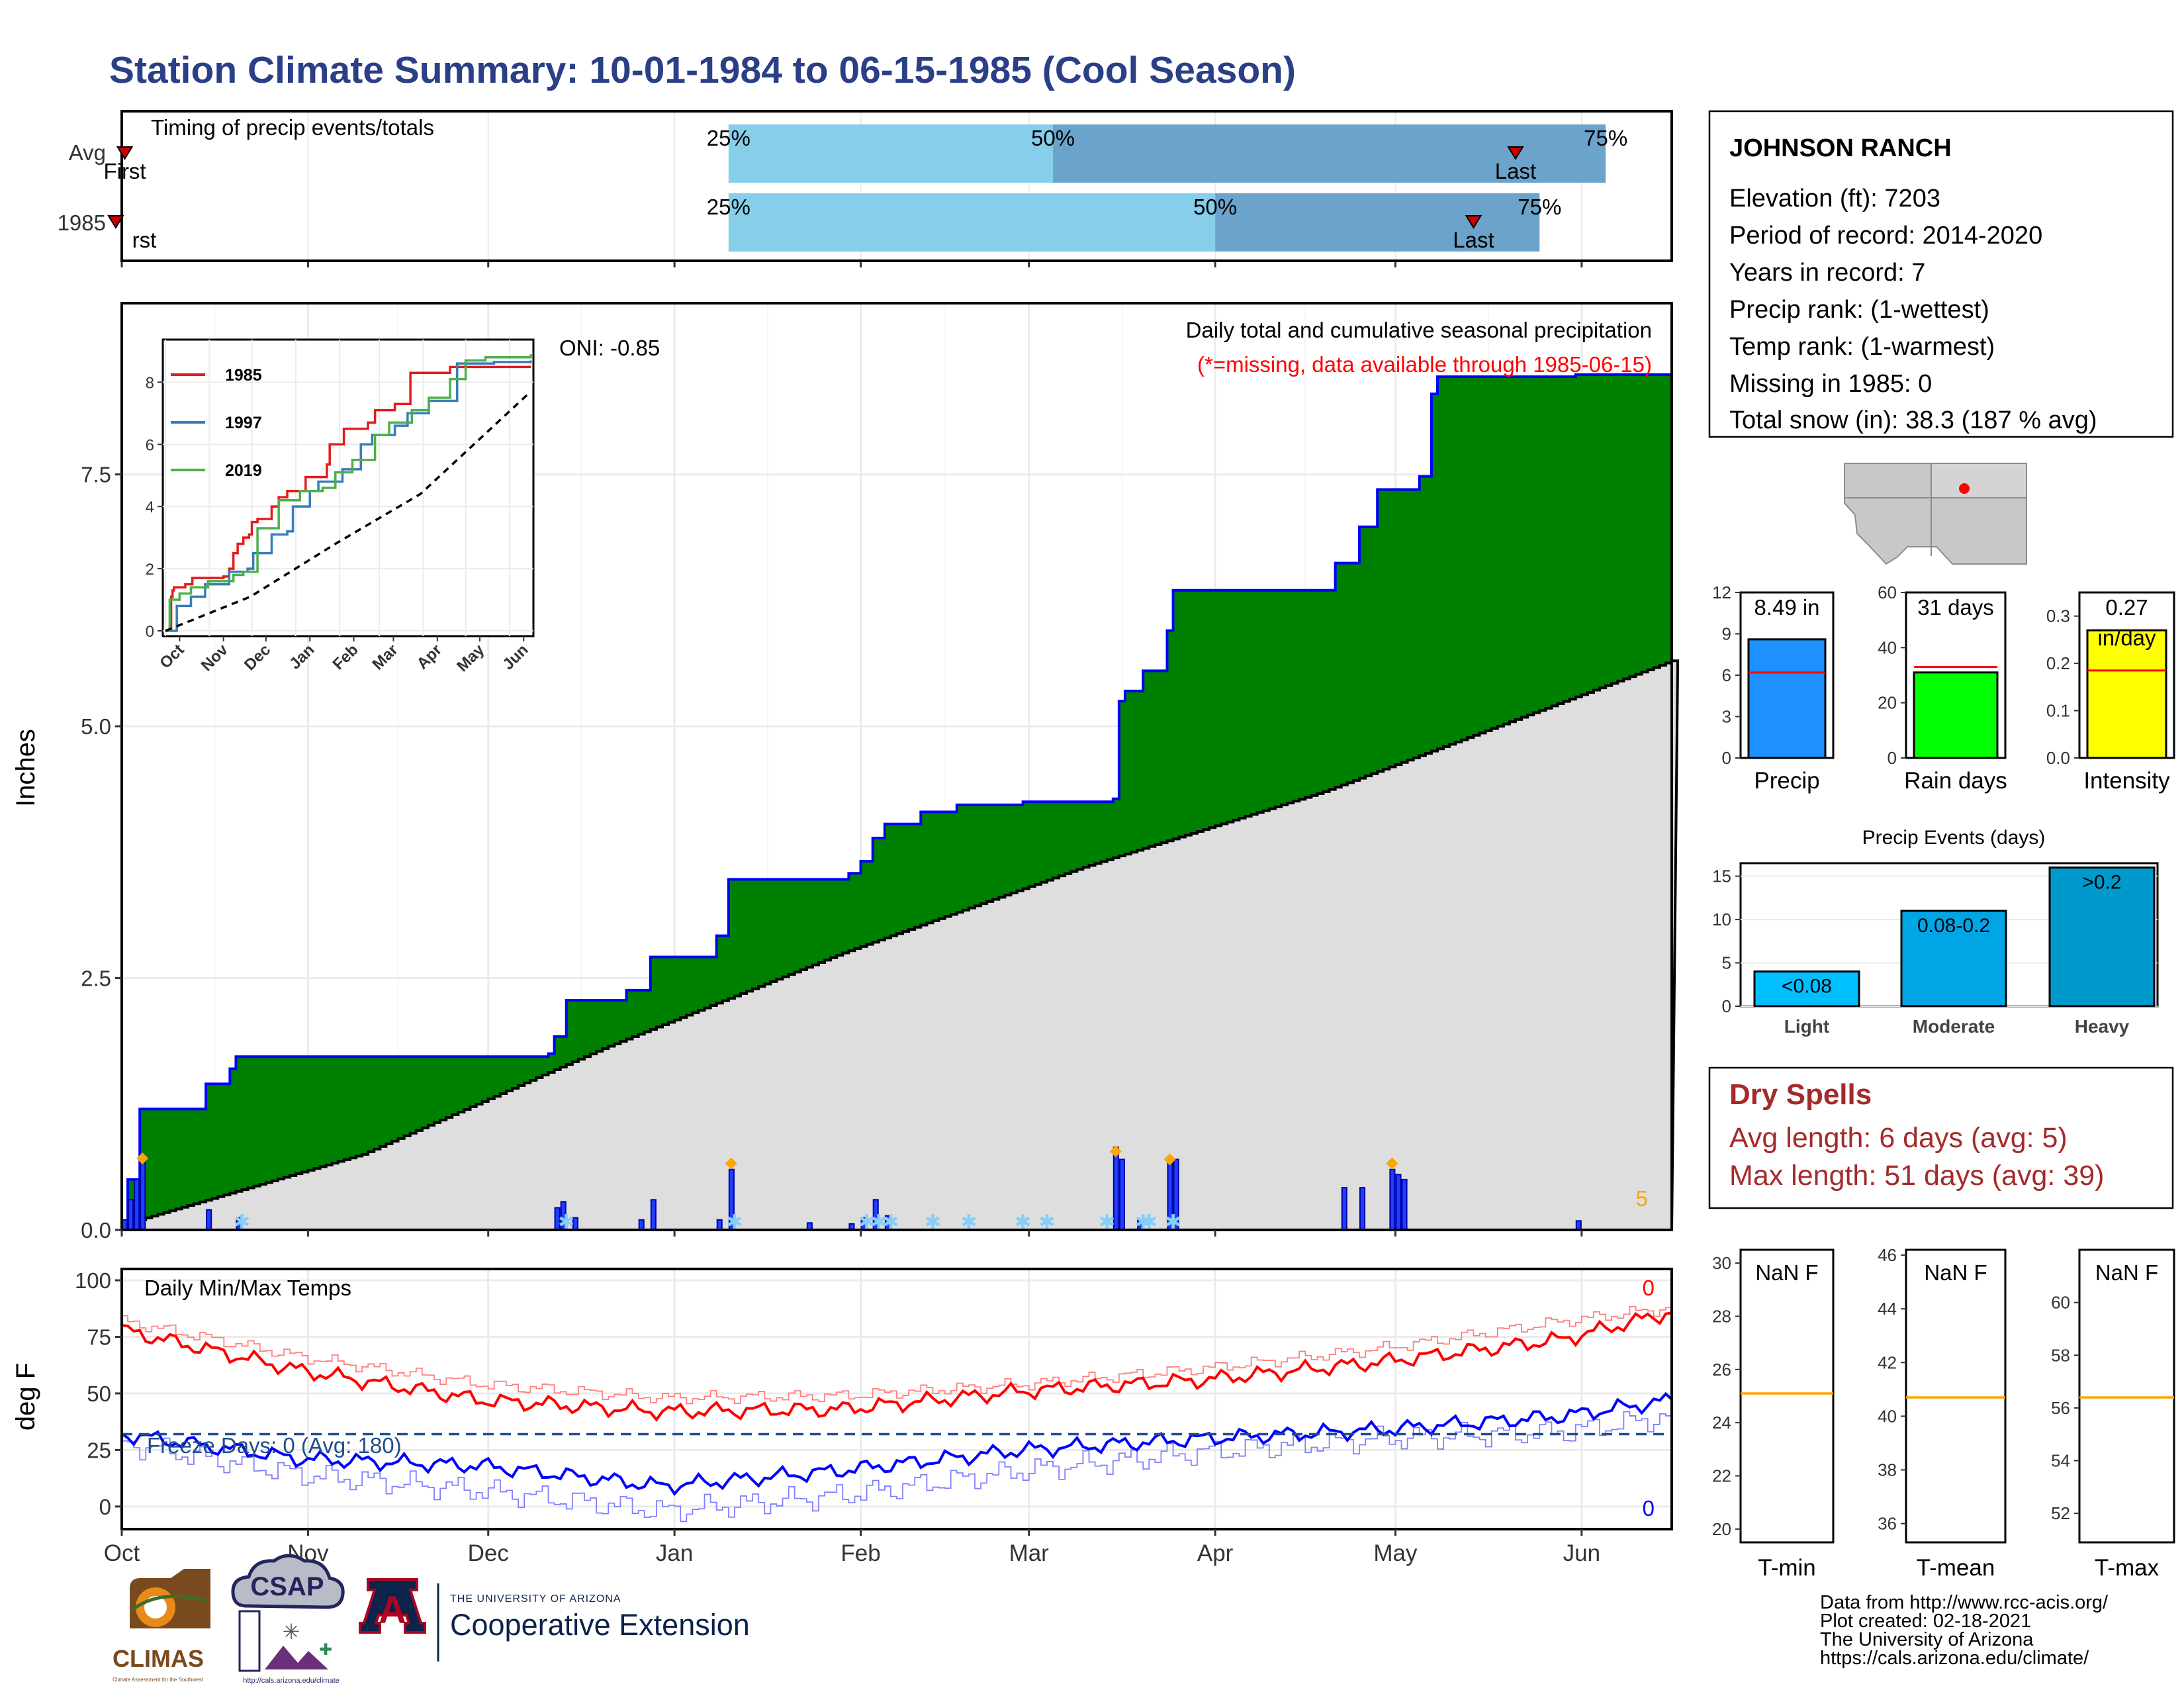  What do you see at coordinates (1827, 273) in the screenshot?
I see `station-years: Years in record: 7` at bounding box center [1827, 273].